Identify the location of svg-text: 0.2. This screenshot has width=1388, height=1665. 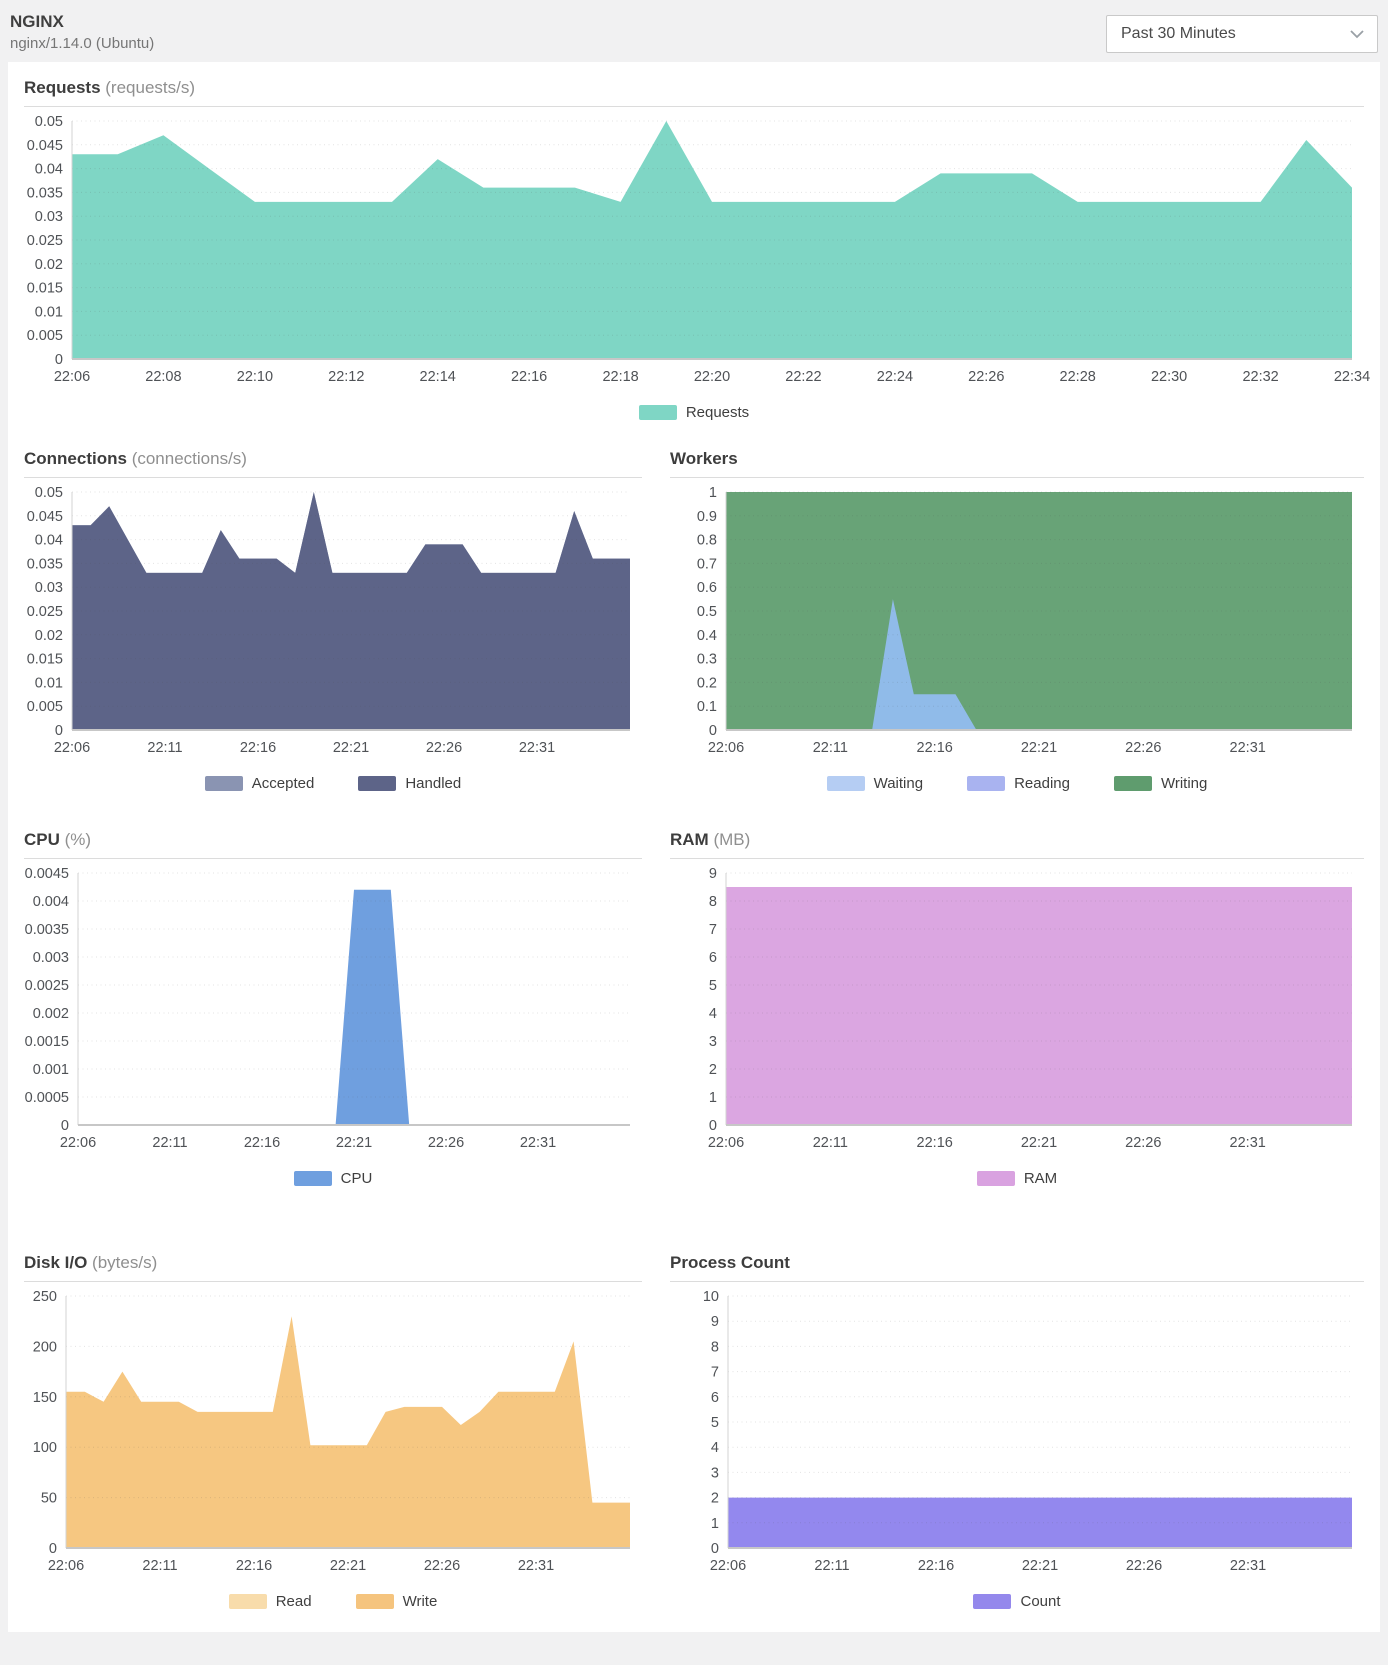
(707, 683).